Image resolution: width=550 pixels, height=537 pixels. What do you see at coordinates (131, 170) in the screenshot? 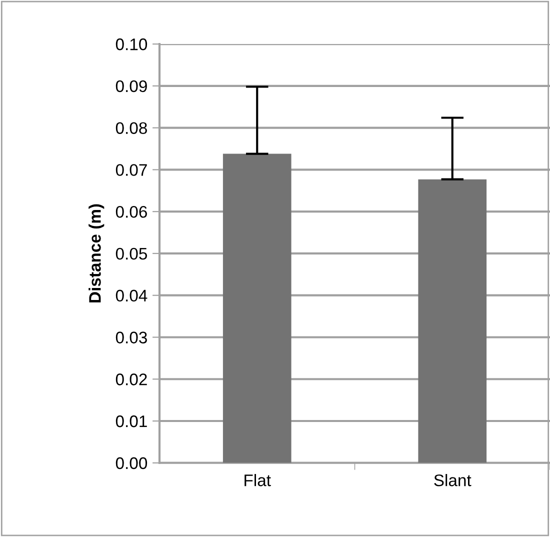
I see `y-tick-label: 0.07` at bounding box center [131, 170].